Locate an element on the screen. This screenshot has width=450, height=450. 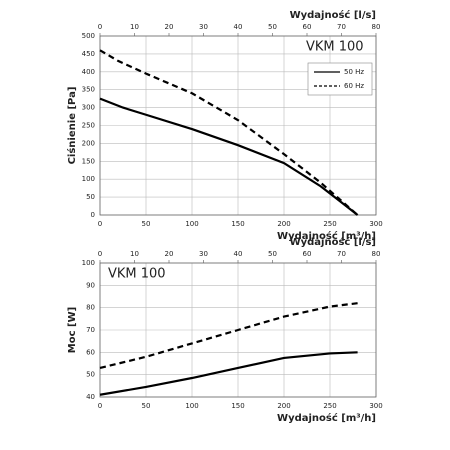
y-tick-label: 150 is located at coordinates (88, 161).